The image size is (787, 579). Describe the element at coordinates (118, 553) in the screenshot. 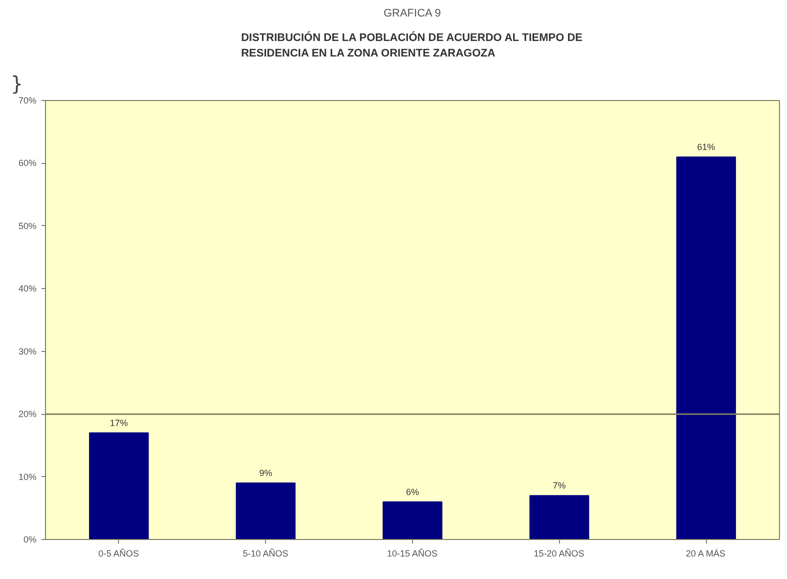

I see `x-tick-label: 0-5 AÑOS` at that location.